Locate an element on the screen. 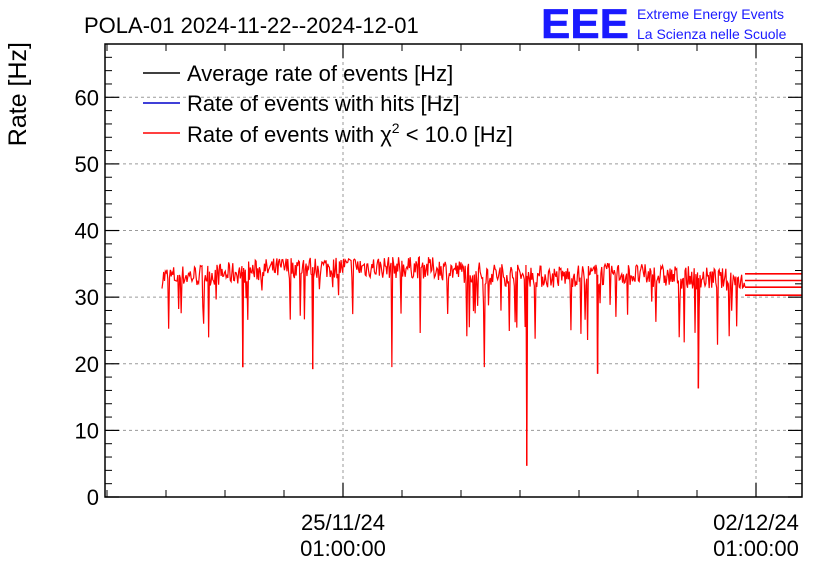  y-tick-label: 40 is located at coordinates (87, 231).